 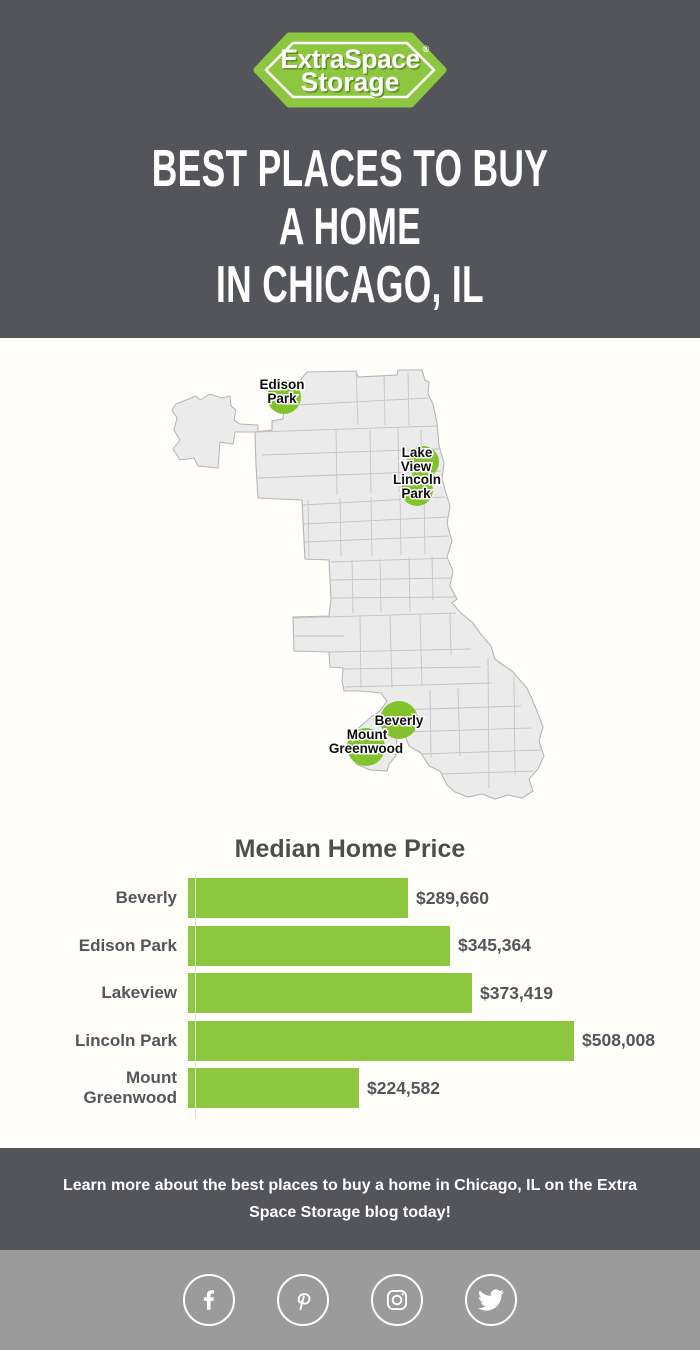 I want to click on pinterest-icon, so click(x=303, y=1300).